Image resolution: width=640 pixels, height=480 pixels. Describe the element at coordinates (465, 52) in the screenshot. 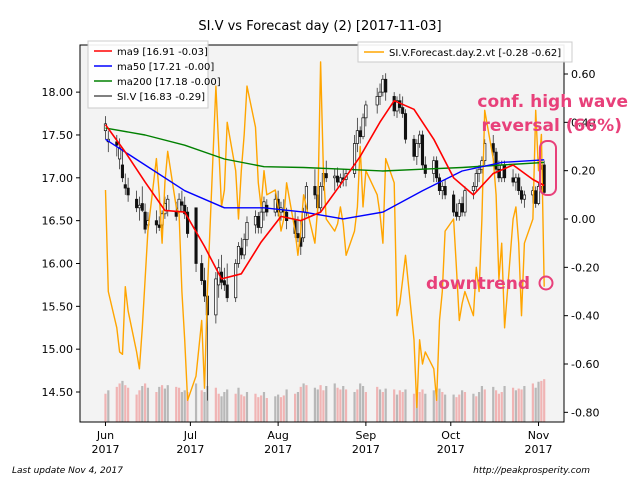

I see `legend-right-box` at that location.